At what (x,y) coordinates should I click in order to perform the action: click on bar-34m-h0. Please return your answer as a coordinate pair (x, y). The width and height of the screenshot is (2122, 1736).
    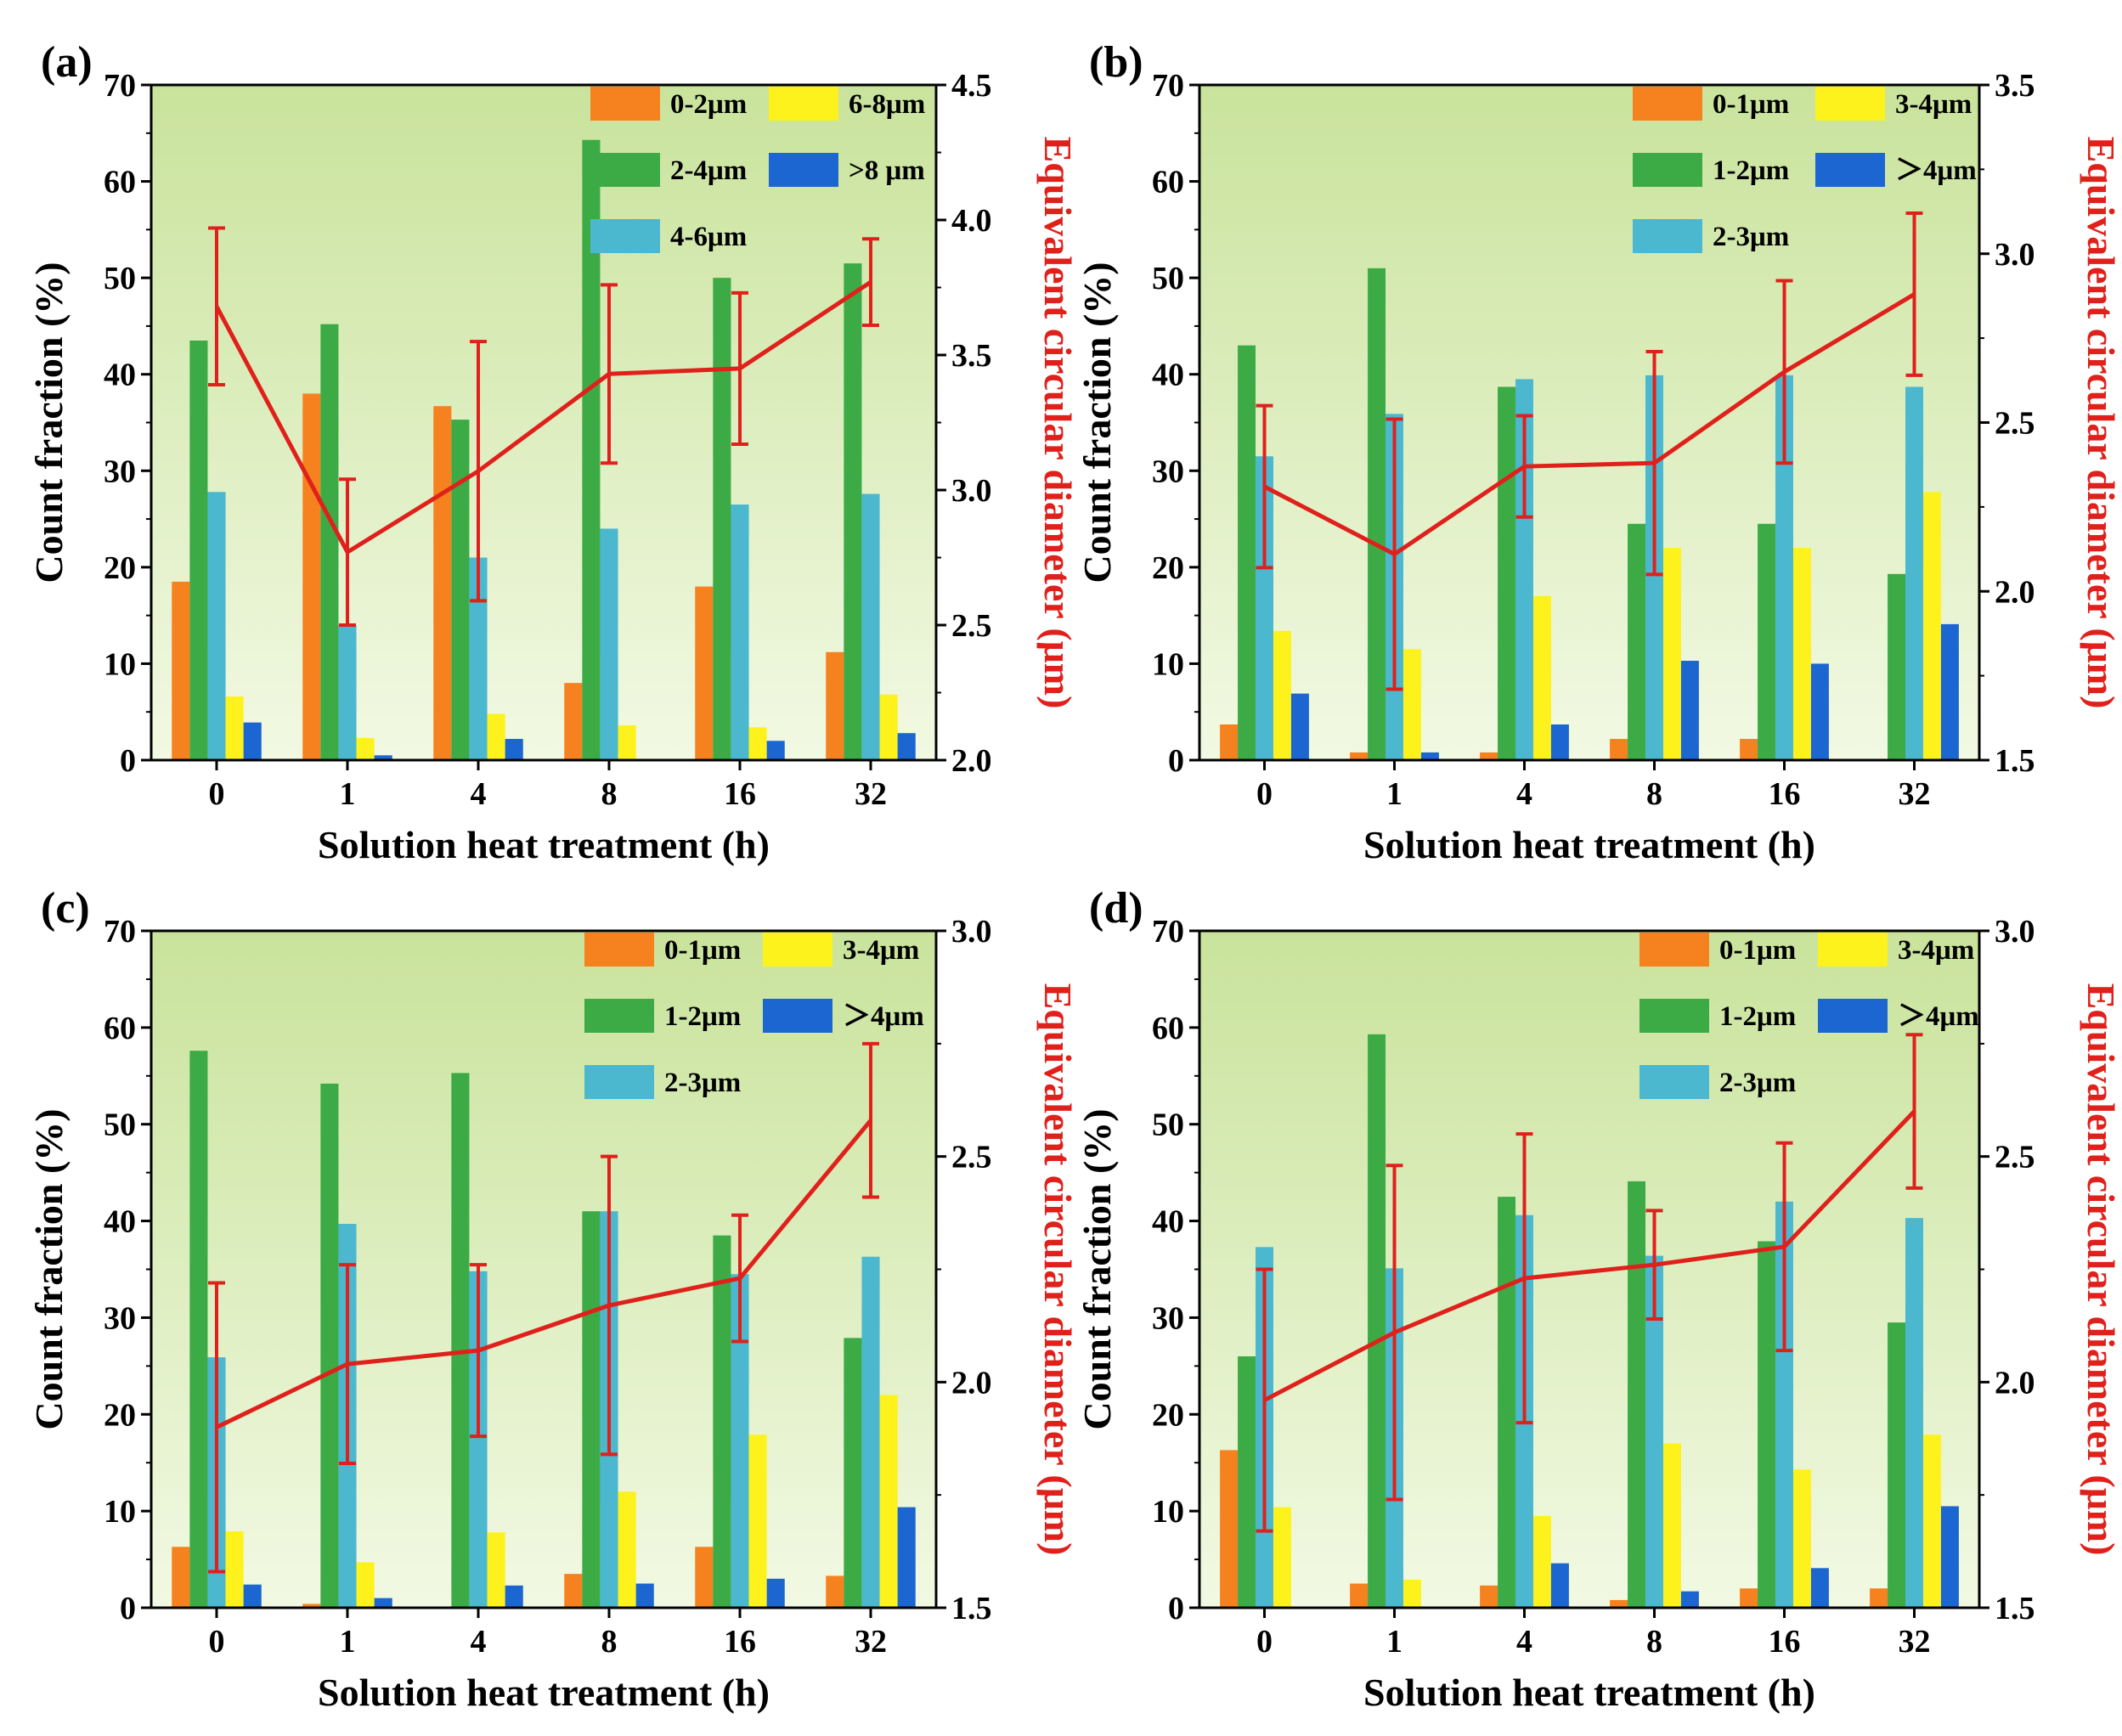
    Looking at the image, I should click on (1282, 695).